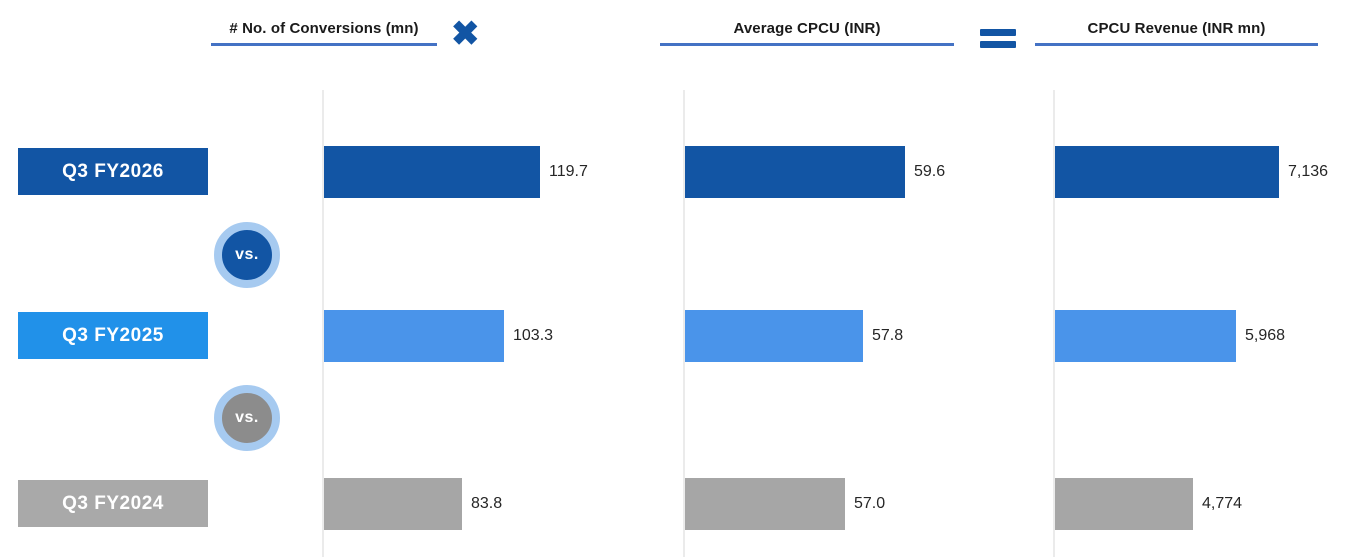  Describe the element at coordinates (998, 38) in the screenshot. I see `equals-icon` at that location.